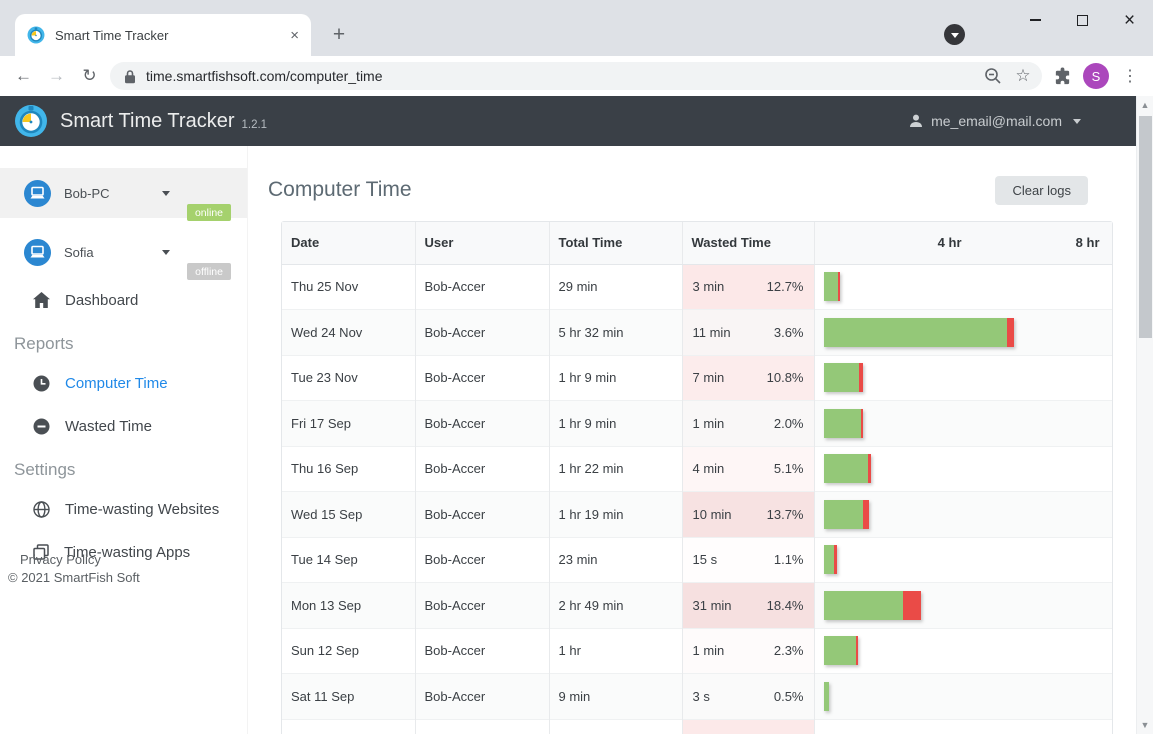  Describe the element at coordinates (89, 75) in the screenshot. I see `reload-button: ↻` at that location.